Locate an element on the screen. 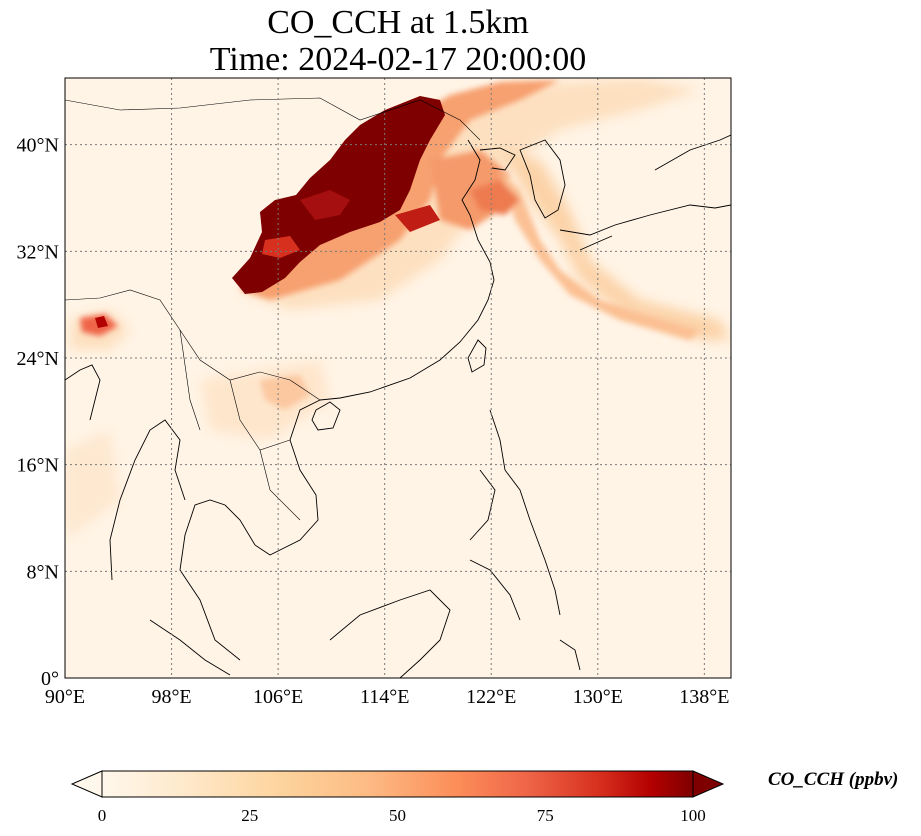 This screenshot has width=921, height=836. colorbar-gradient is located at coordinates (397, 784).